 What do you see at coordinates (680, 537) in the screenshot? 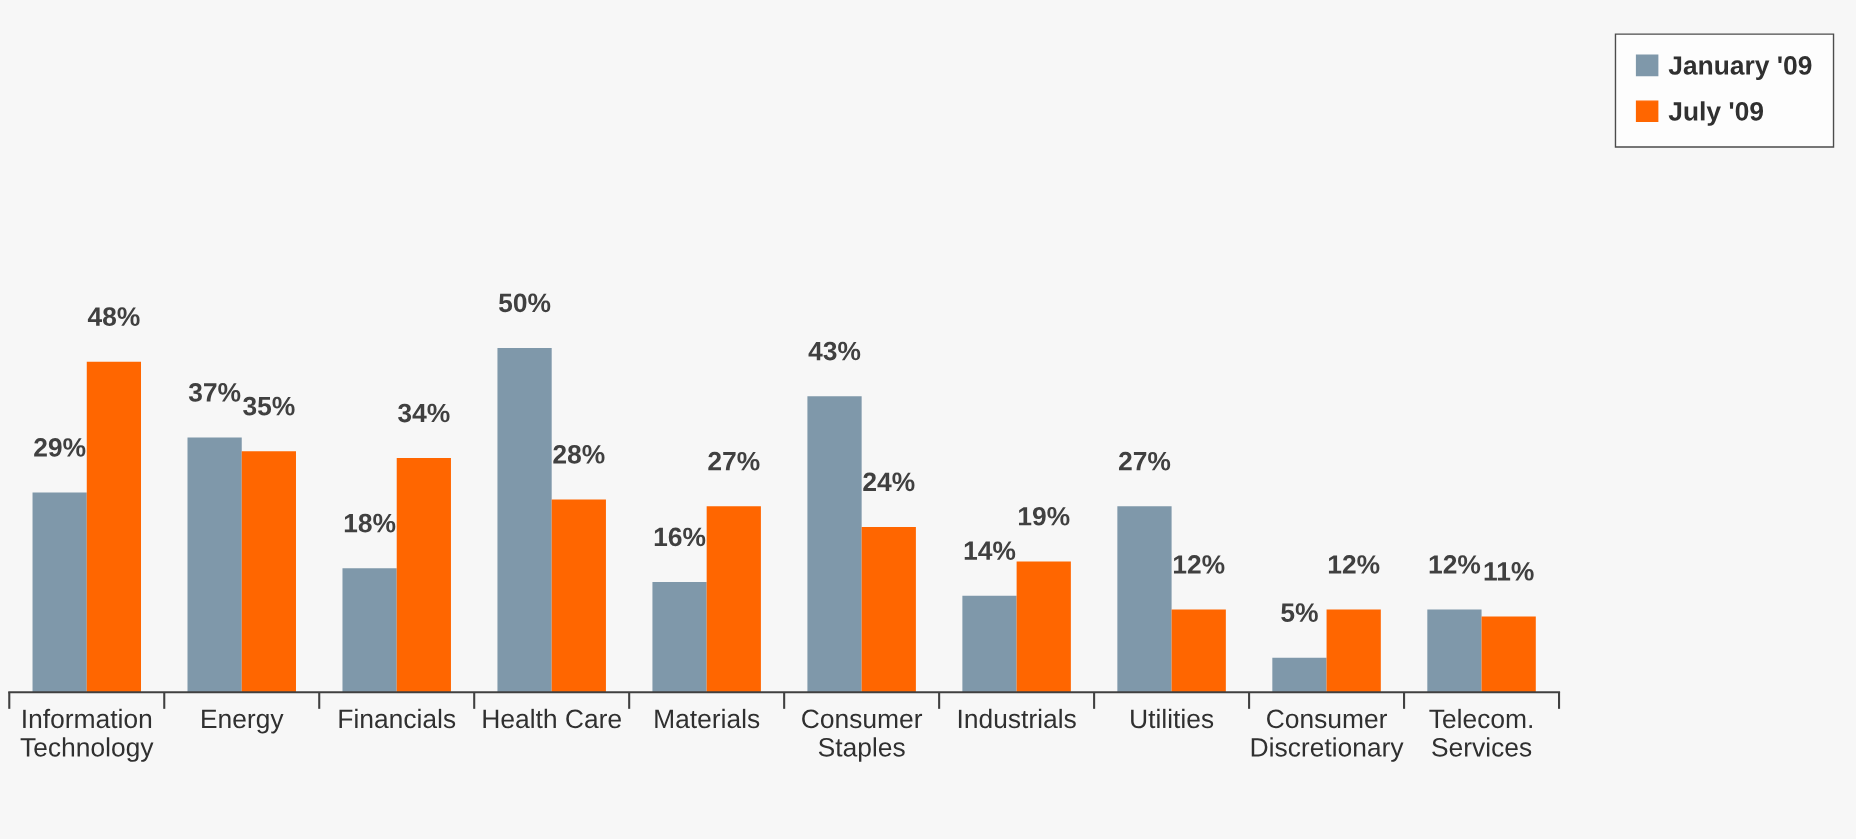
I see `data-label: 16%` at bounding box center [680, 537].